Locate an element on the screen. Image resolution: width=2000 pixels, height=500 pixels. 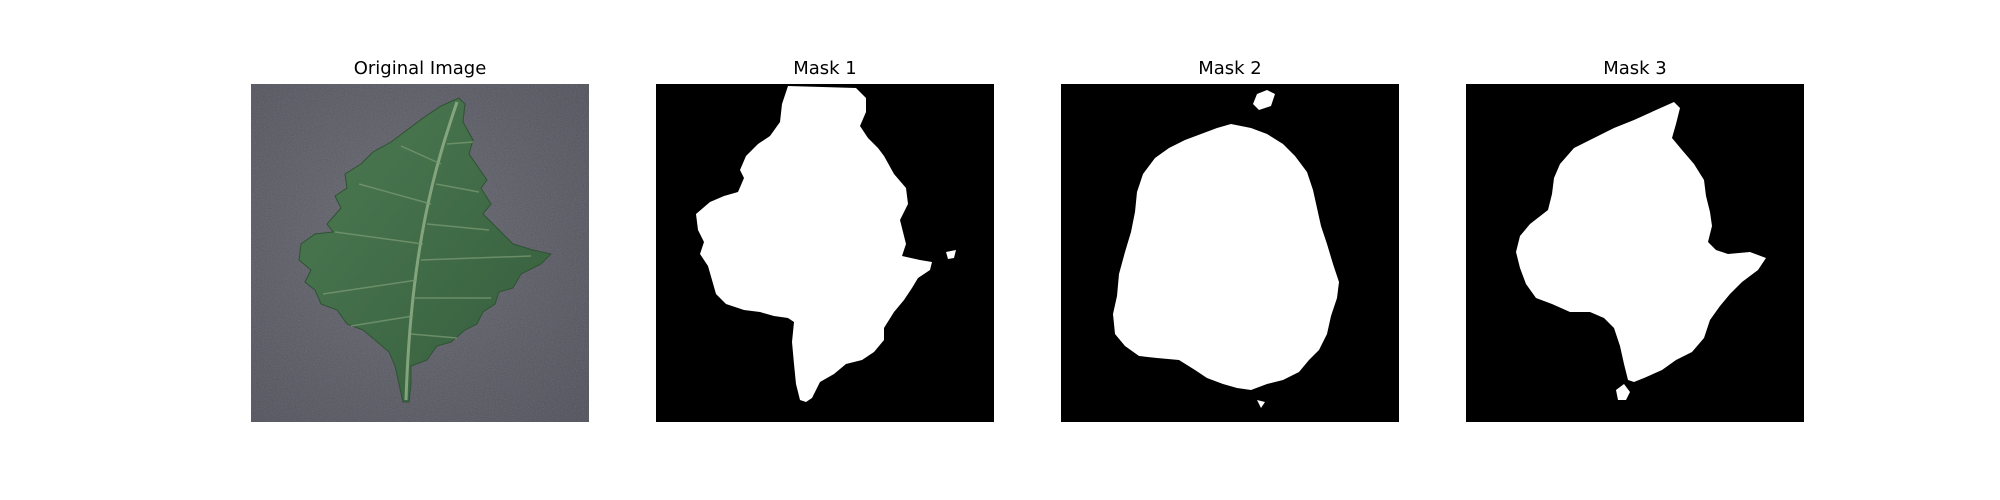
mask-1-title: Mask 1 is located at coordinates (825, 68).